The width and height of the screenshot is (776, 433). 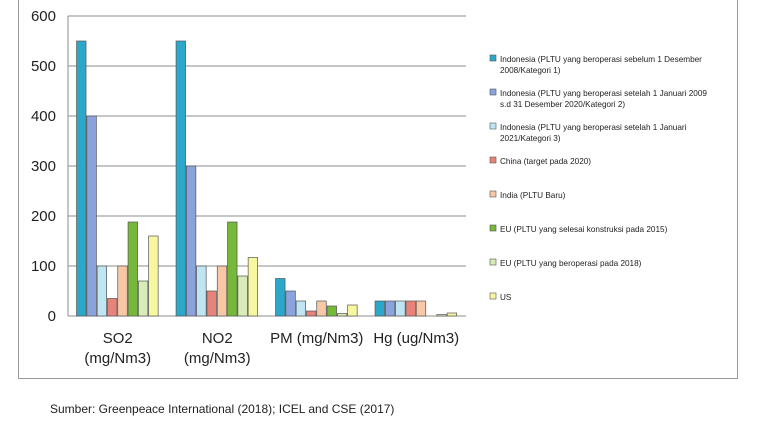 What do you see at coordinates (43, 266) in the screenshot?
I see `y-tick-label: 100` at bounding box center [43, 266].